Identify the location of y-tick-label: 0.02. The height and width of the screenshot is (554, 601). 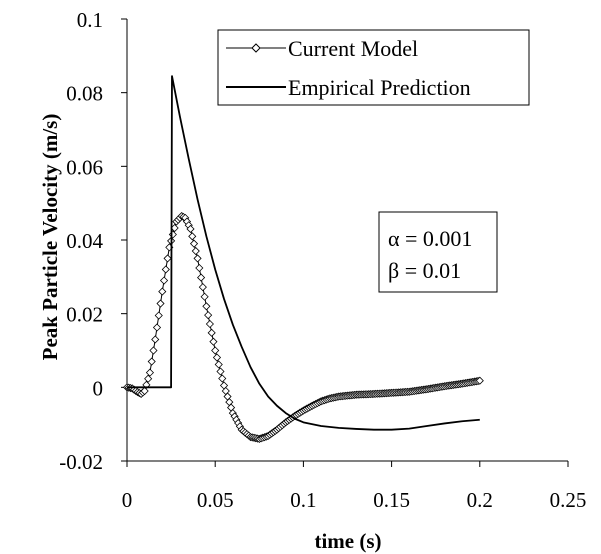
(84, 315).